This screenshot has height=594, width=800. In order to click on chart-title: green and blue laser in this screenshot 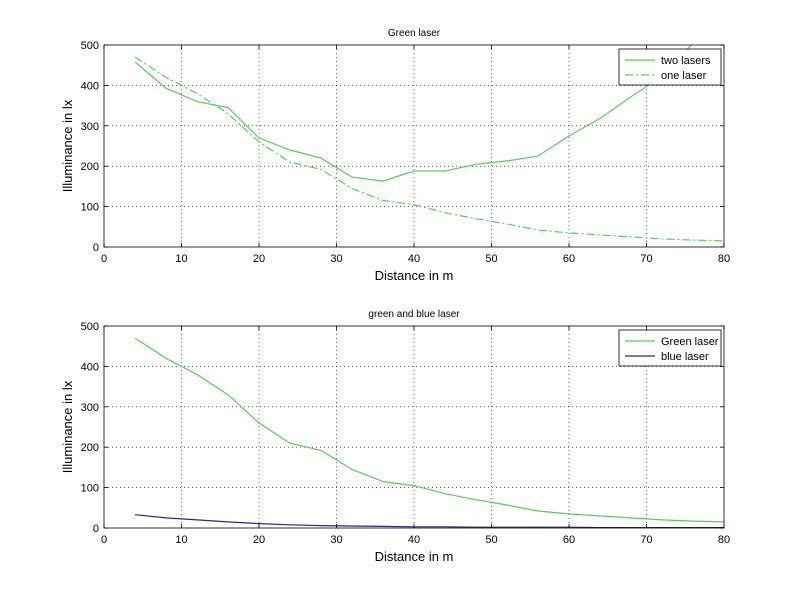, I will do `click(414, 314)`.